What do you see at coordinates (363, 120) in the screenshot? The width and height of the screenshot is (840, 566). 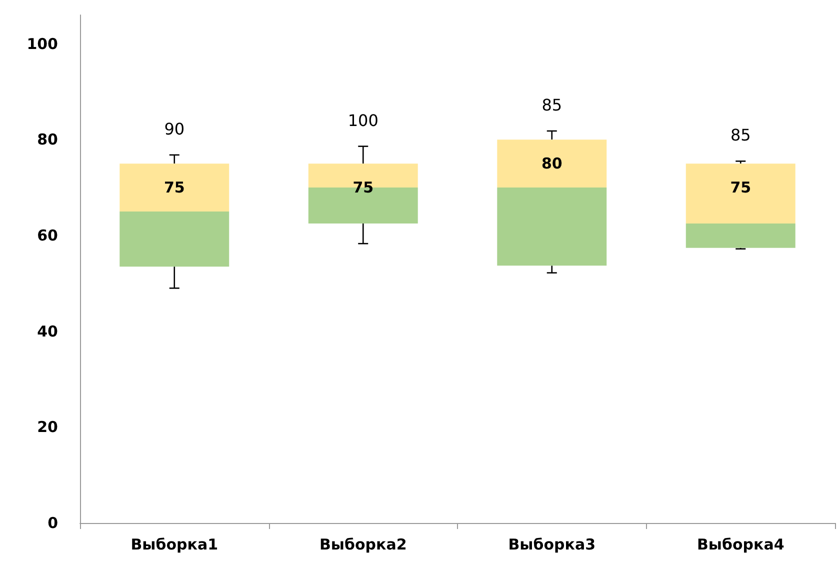 I see `annotation: 100` at bounding box center [363, 120].